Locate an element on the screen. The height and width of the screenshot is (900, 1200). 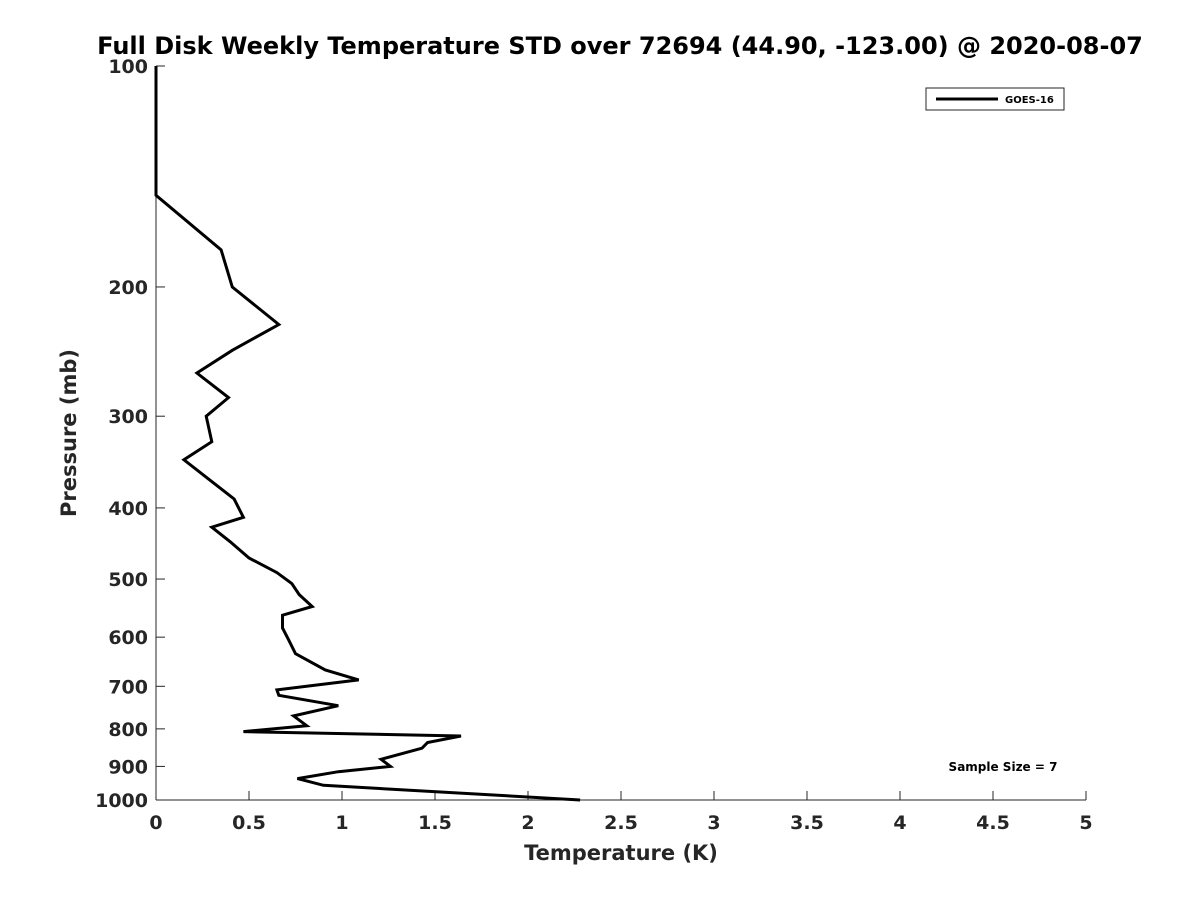
x-tick-label: 4 is located at coordinates (899, 823).